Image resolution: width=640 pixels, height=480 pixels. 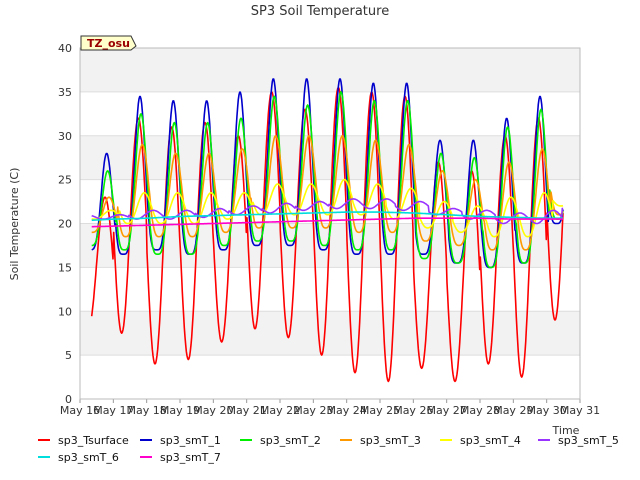 I want to click on y-tick-label: 15, so click(x=65, y=267).